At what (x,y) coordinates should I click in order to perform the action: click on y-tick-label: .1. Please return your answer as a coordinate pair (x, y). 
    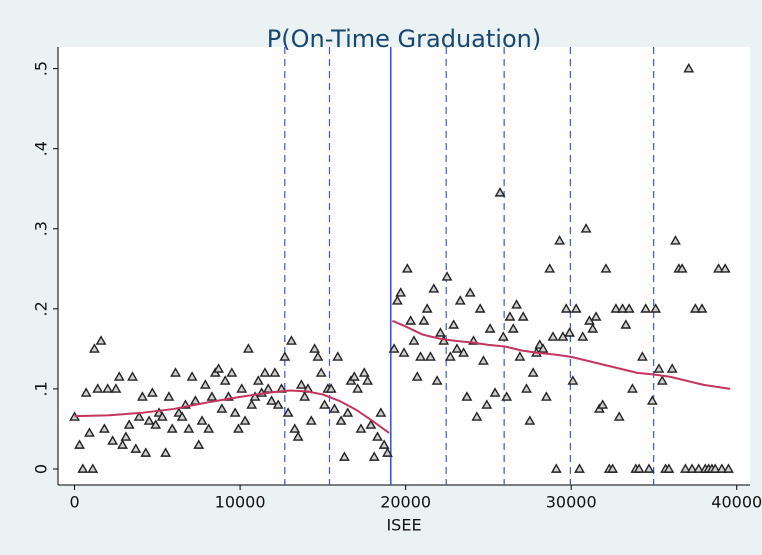
    Looking at the image, I should click on (41, 388).